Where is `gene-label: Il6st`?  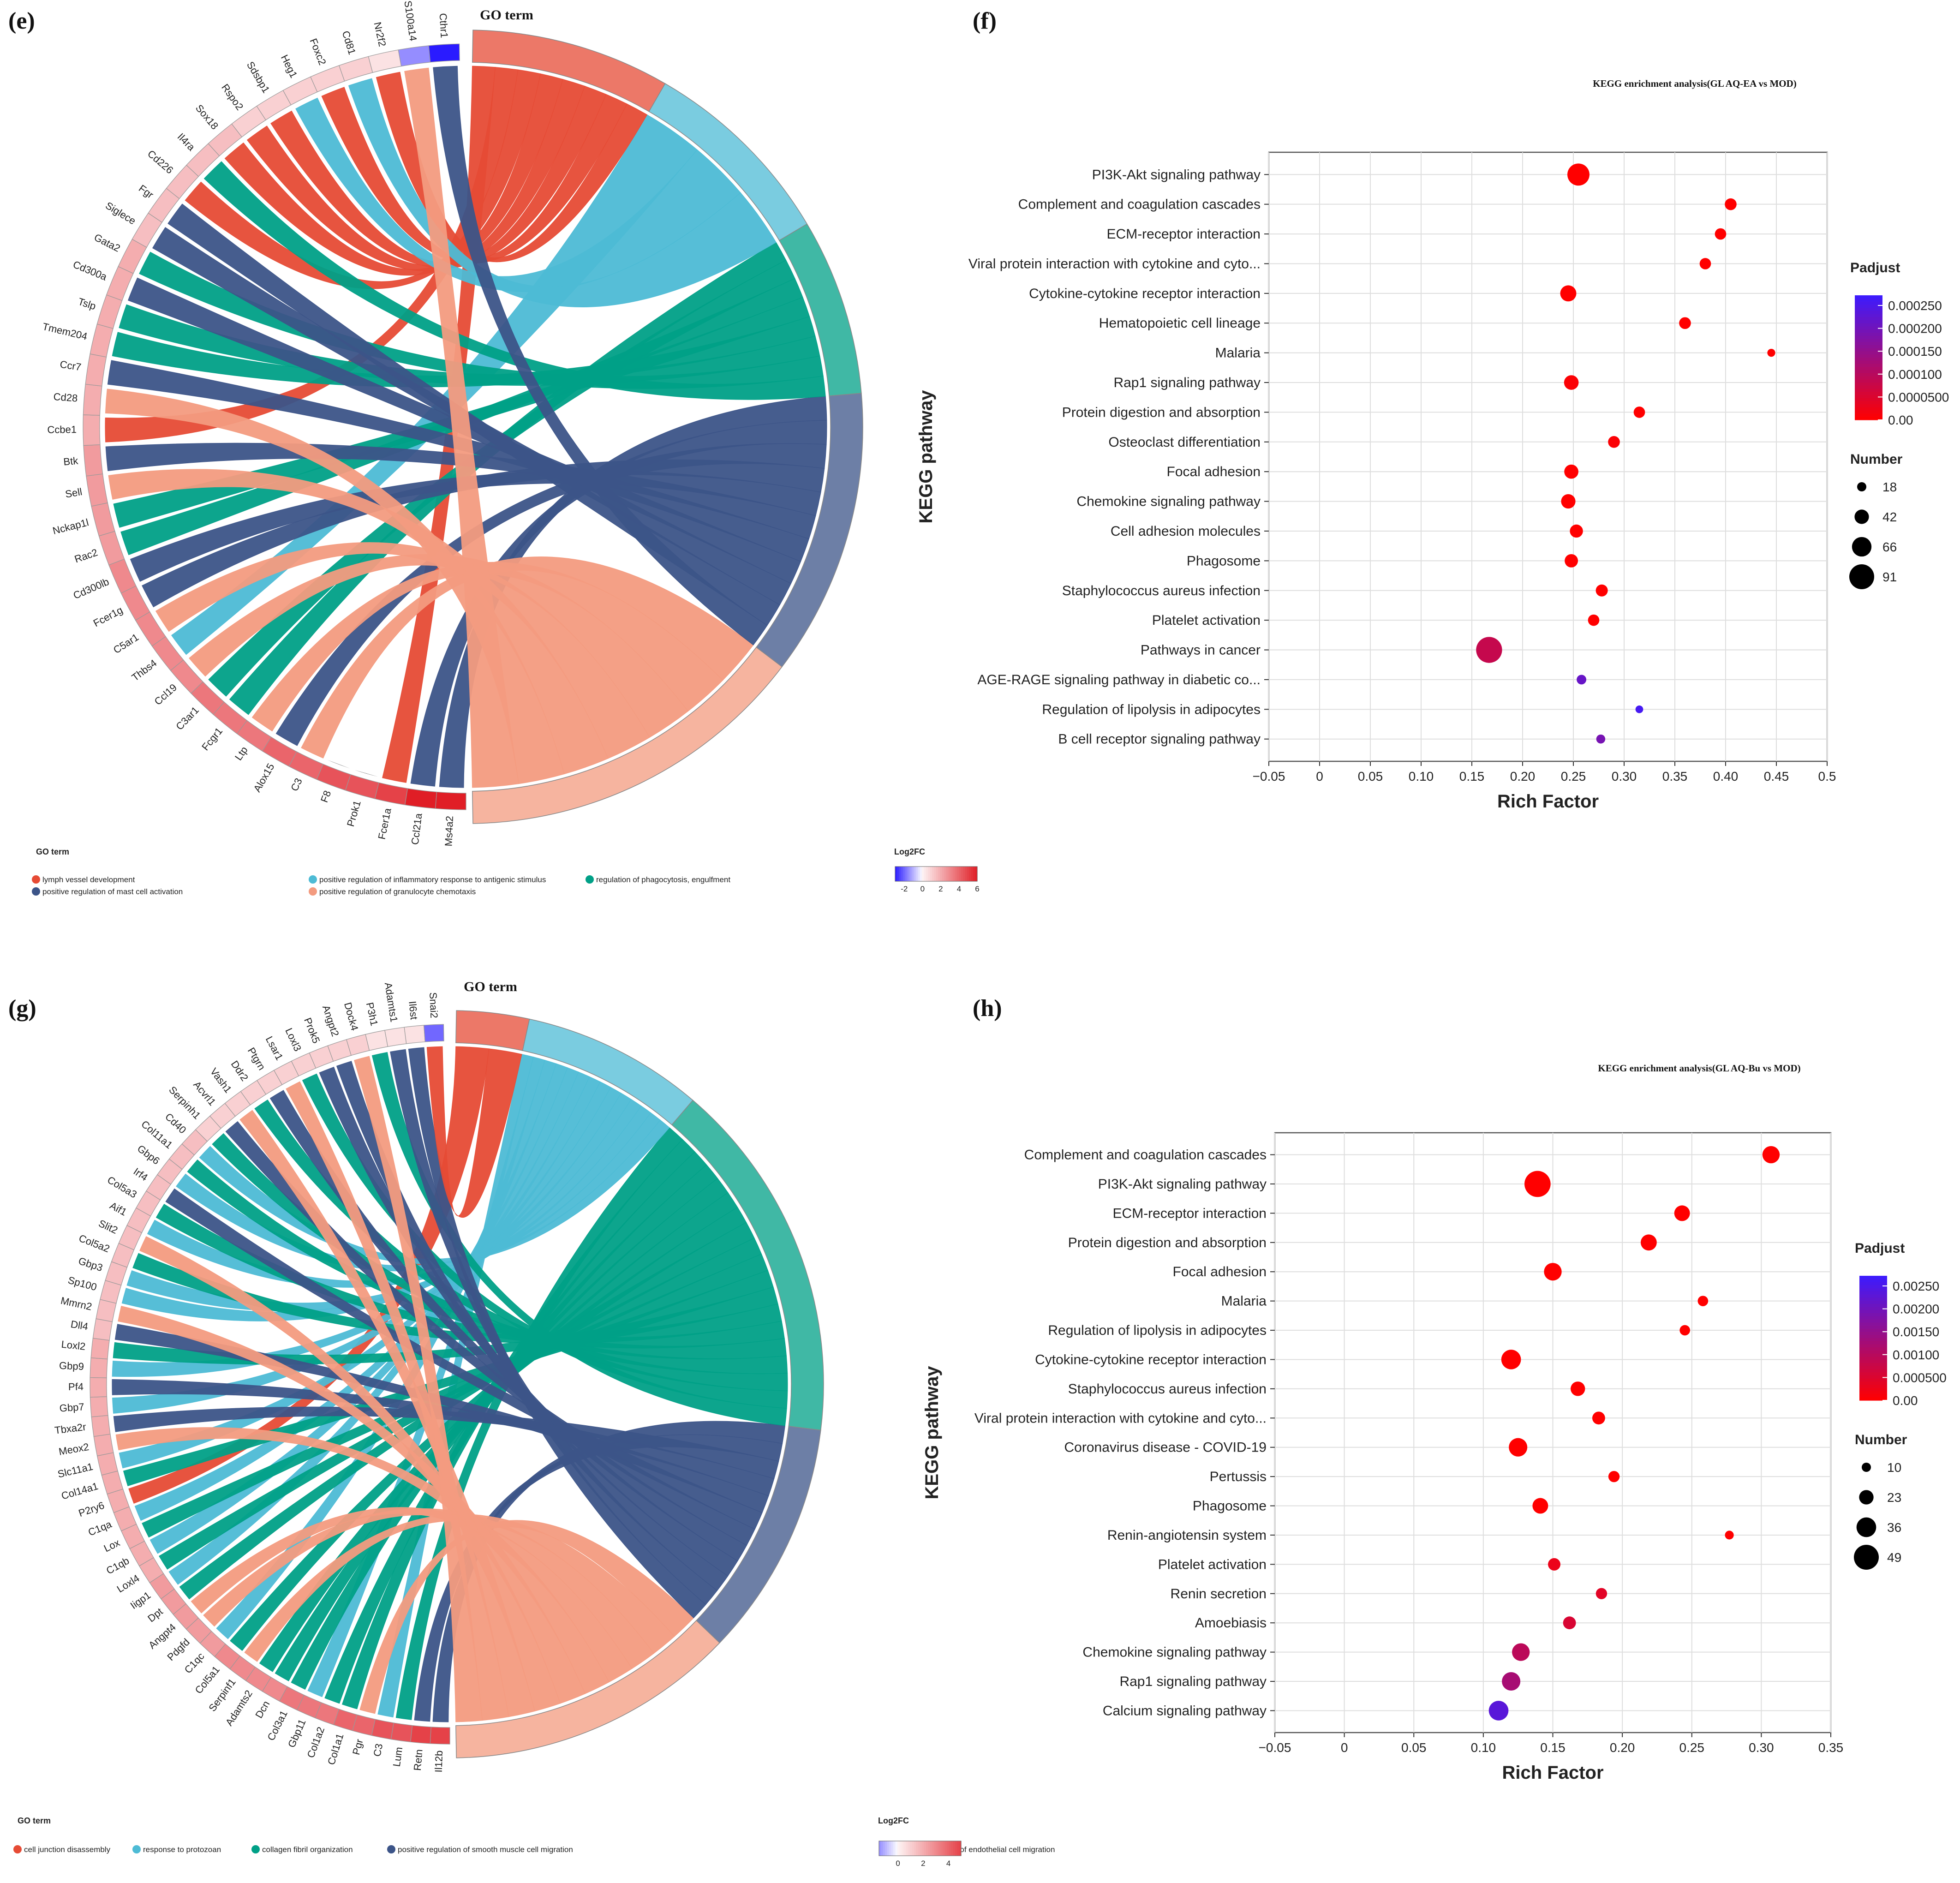
gene-label: Il6st is located at coordinates (413, 1010).